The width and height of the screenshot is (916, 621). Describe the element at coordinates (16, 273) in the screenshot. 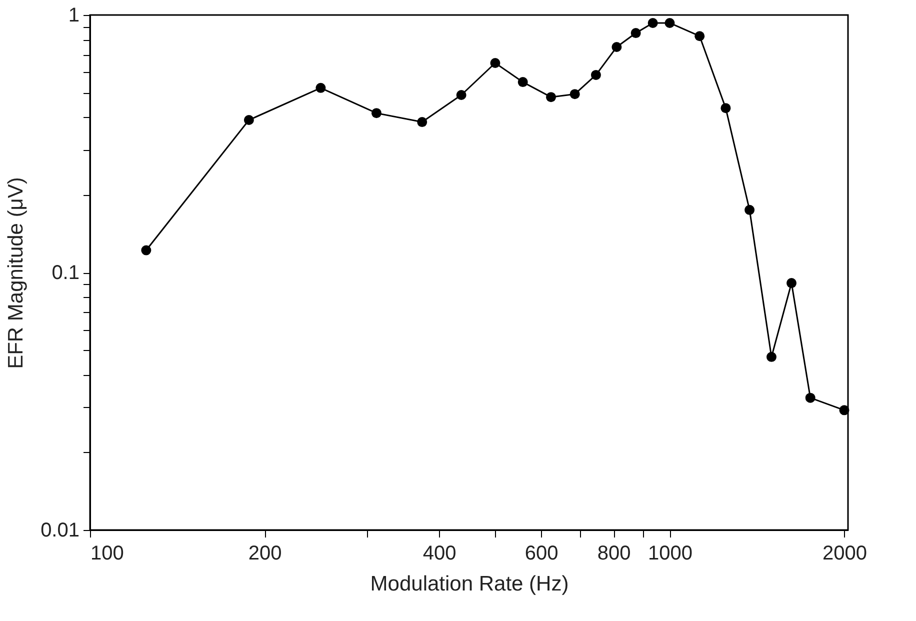

I see `y-axis-title: EFR Magnitude (μV)` at that location.